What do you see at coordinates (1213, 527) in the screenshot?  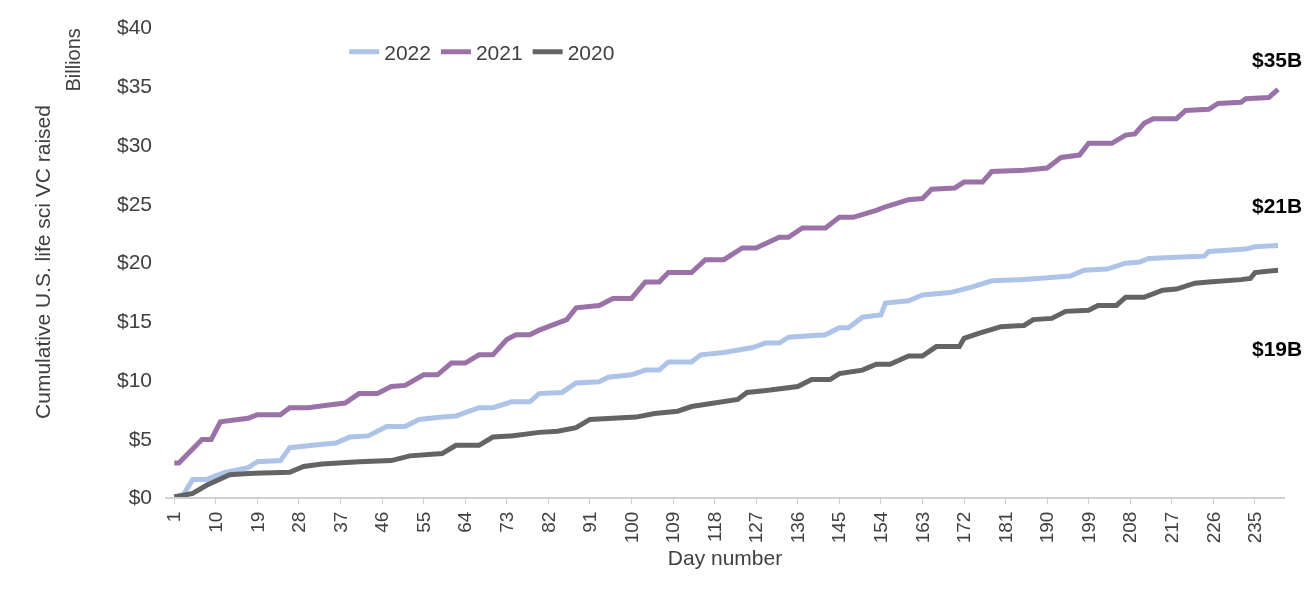 I see `x-tick-label: 226` at bounding box center [1213, 527].